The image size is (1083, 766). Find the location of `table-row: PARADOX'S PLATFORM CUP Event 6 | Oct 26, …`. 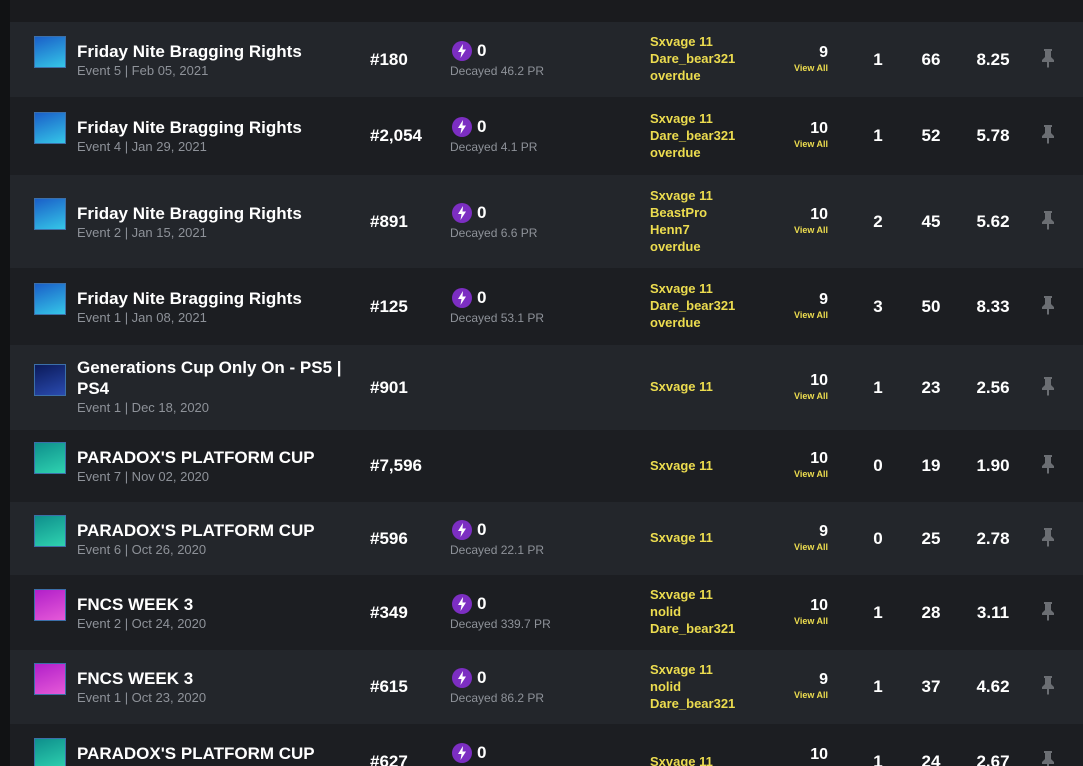

table-row: PARADOX'S PLATFORM CUP Event 6 | Oct 26, … is located at coordinates (546, 538).